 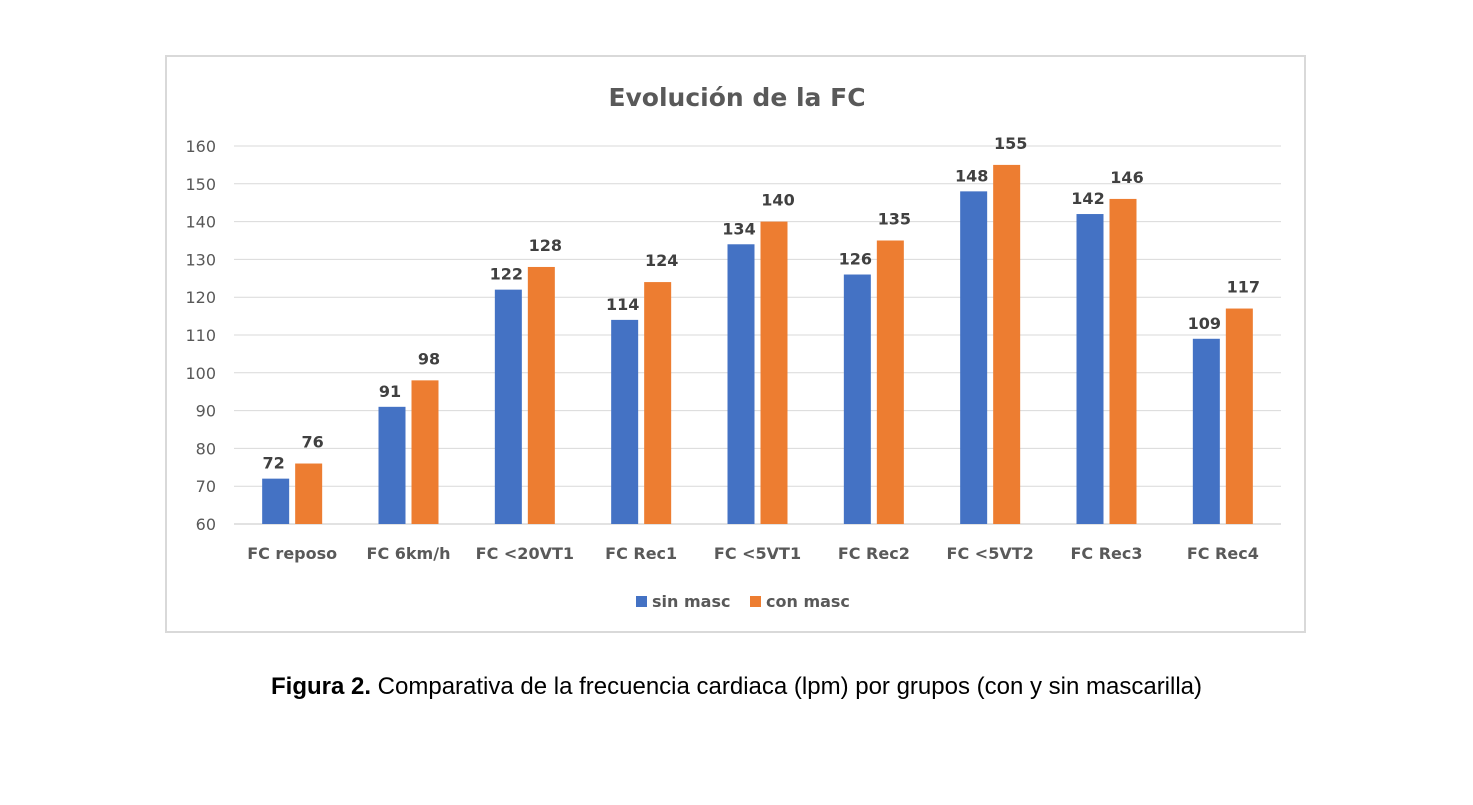 What do you see at coordinates (894, 219) in the screenshot?
I see `data-label: 135` at bounding box center [894, 219].